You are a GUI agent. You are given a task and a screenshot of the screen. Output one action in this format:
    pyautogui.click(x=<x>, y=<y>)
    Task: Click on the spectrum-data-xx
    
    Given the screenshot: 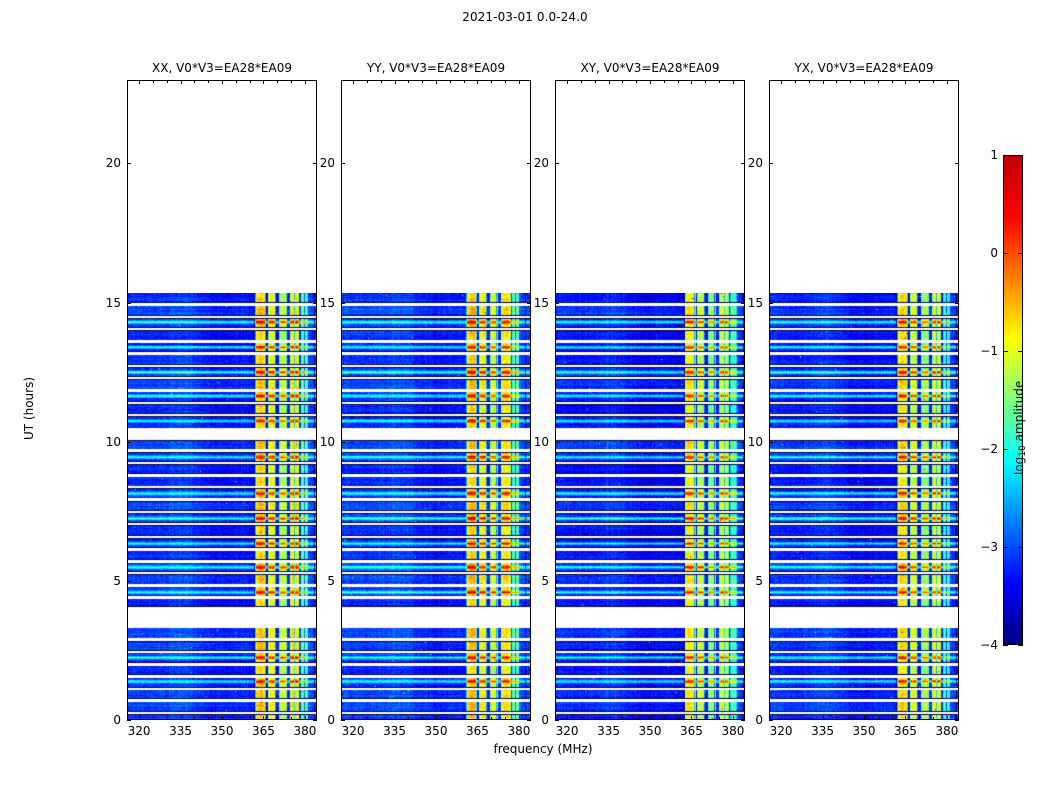 What is the action you would take?
    pyautogui.click(x=222, y=506)
    